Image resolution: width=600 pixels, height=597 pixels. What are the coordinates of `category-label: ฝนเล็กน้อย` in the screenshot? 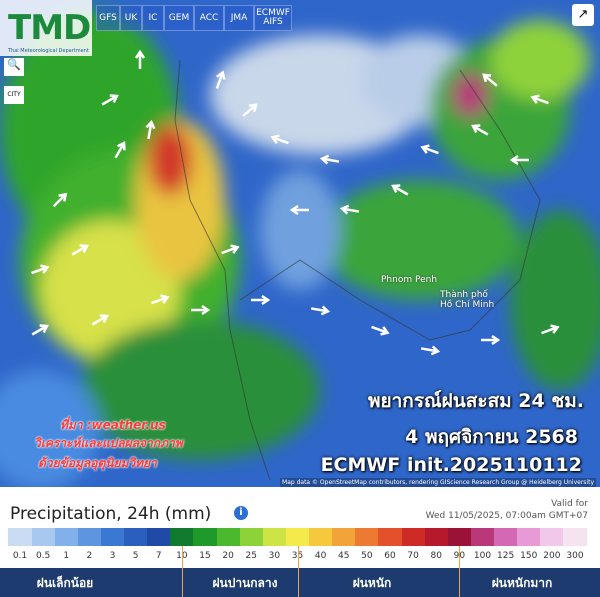 It's located at (65, 583).